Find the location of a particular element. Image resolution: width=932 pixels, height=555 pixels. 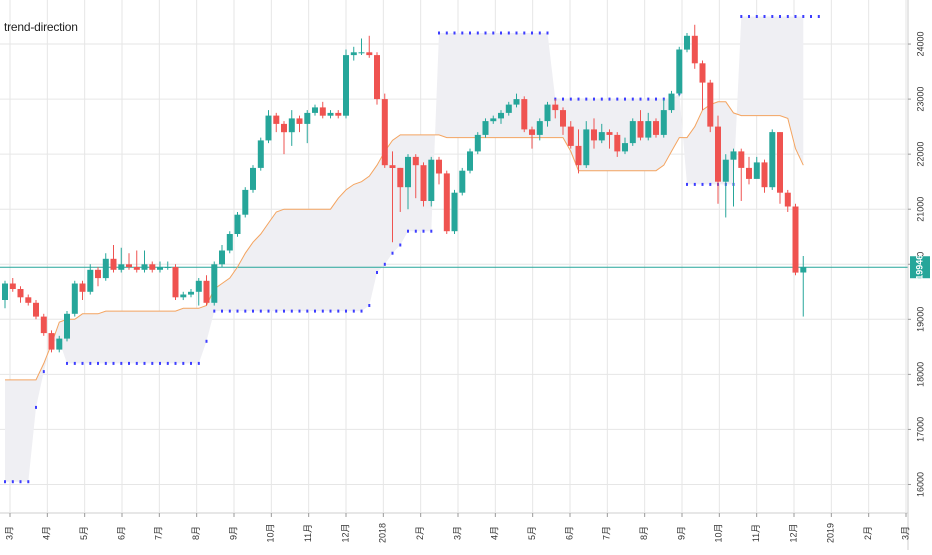

y-tick-label: 18000 is located at coordinates (920, 374).